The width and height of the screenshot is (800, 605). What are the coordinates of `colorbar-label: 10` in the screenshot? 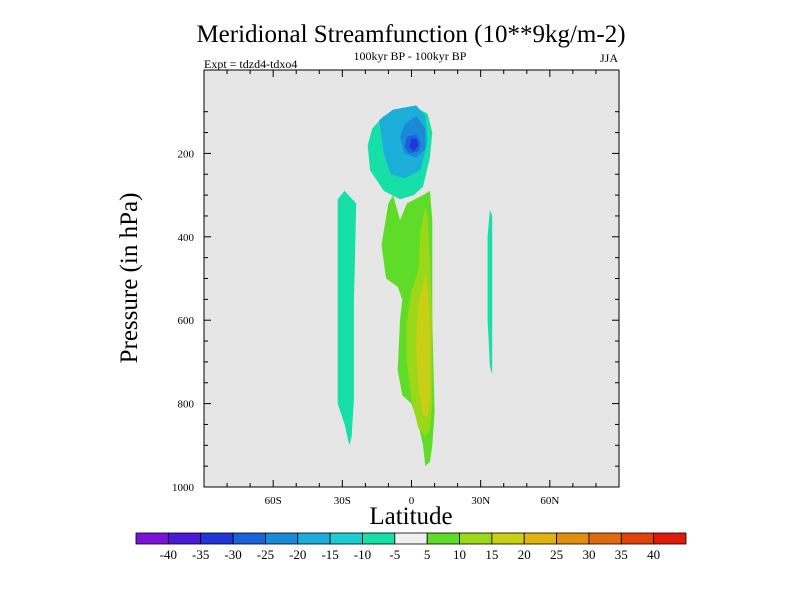 It's located at (459, 554).